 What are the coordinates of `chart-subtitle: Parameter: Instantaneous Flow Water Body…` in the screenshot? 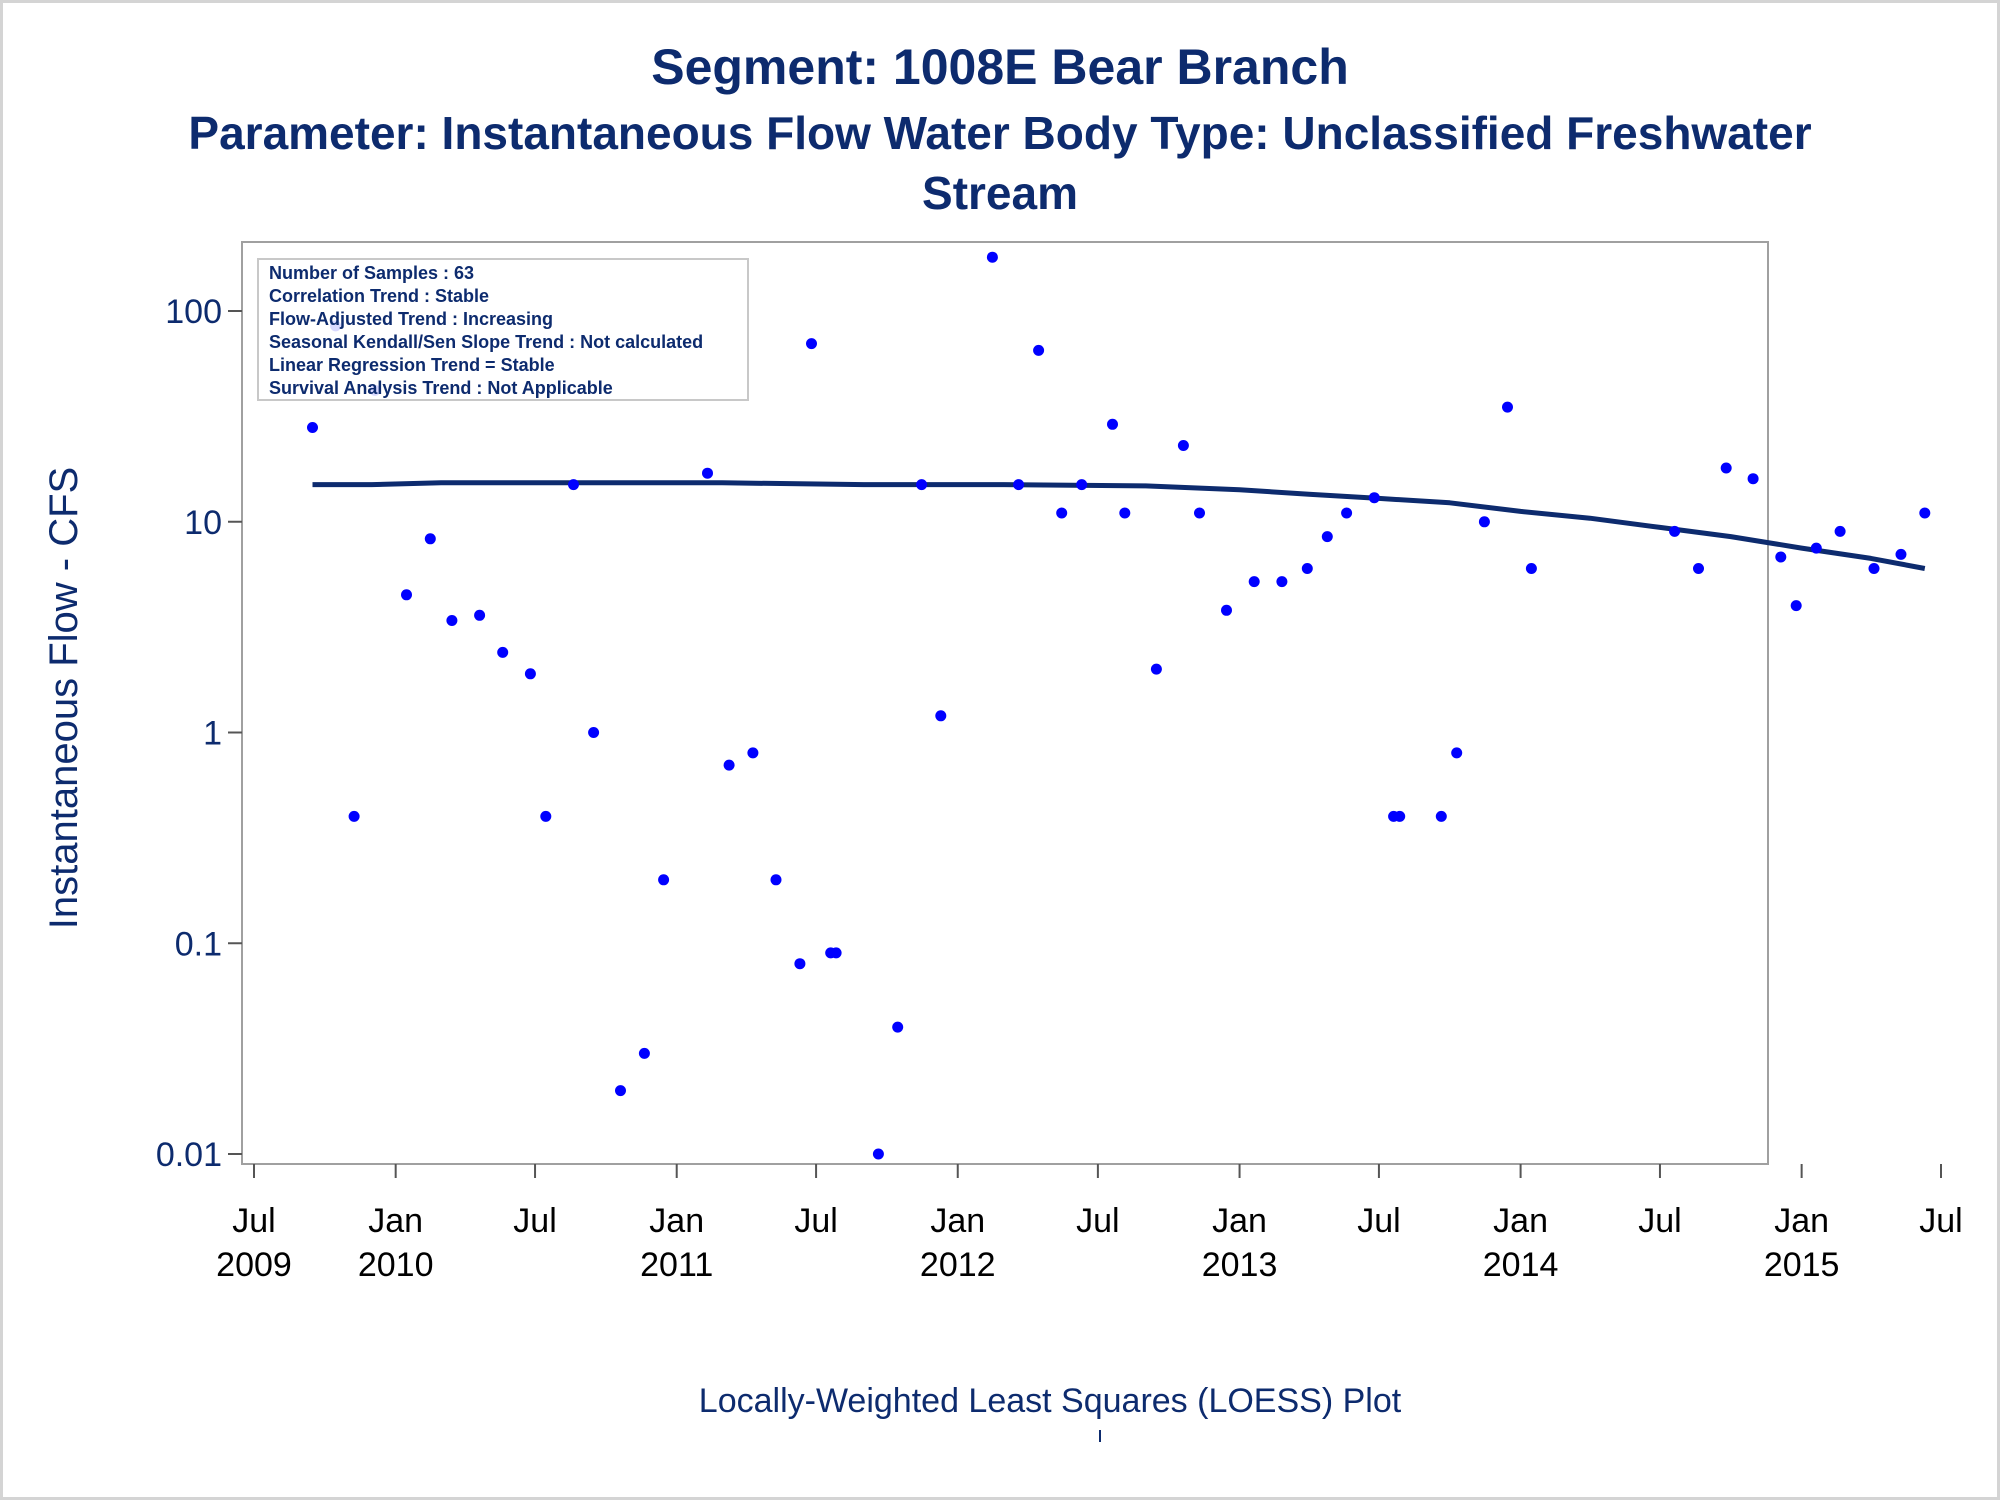 It's located at (1000, 133).